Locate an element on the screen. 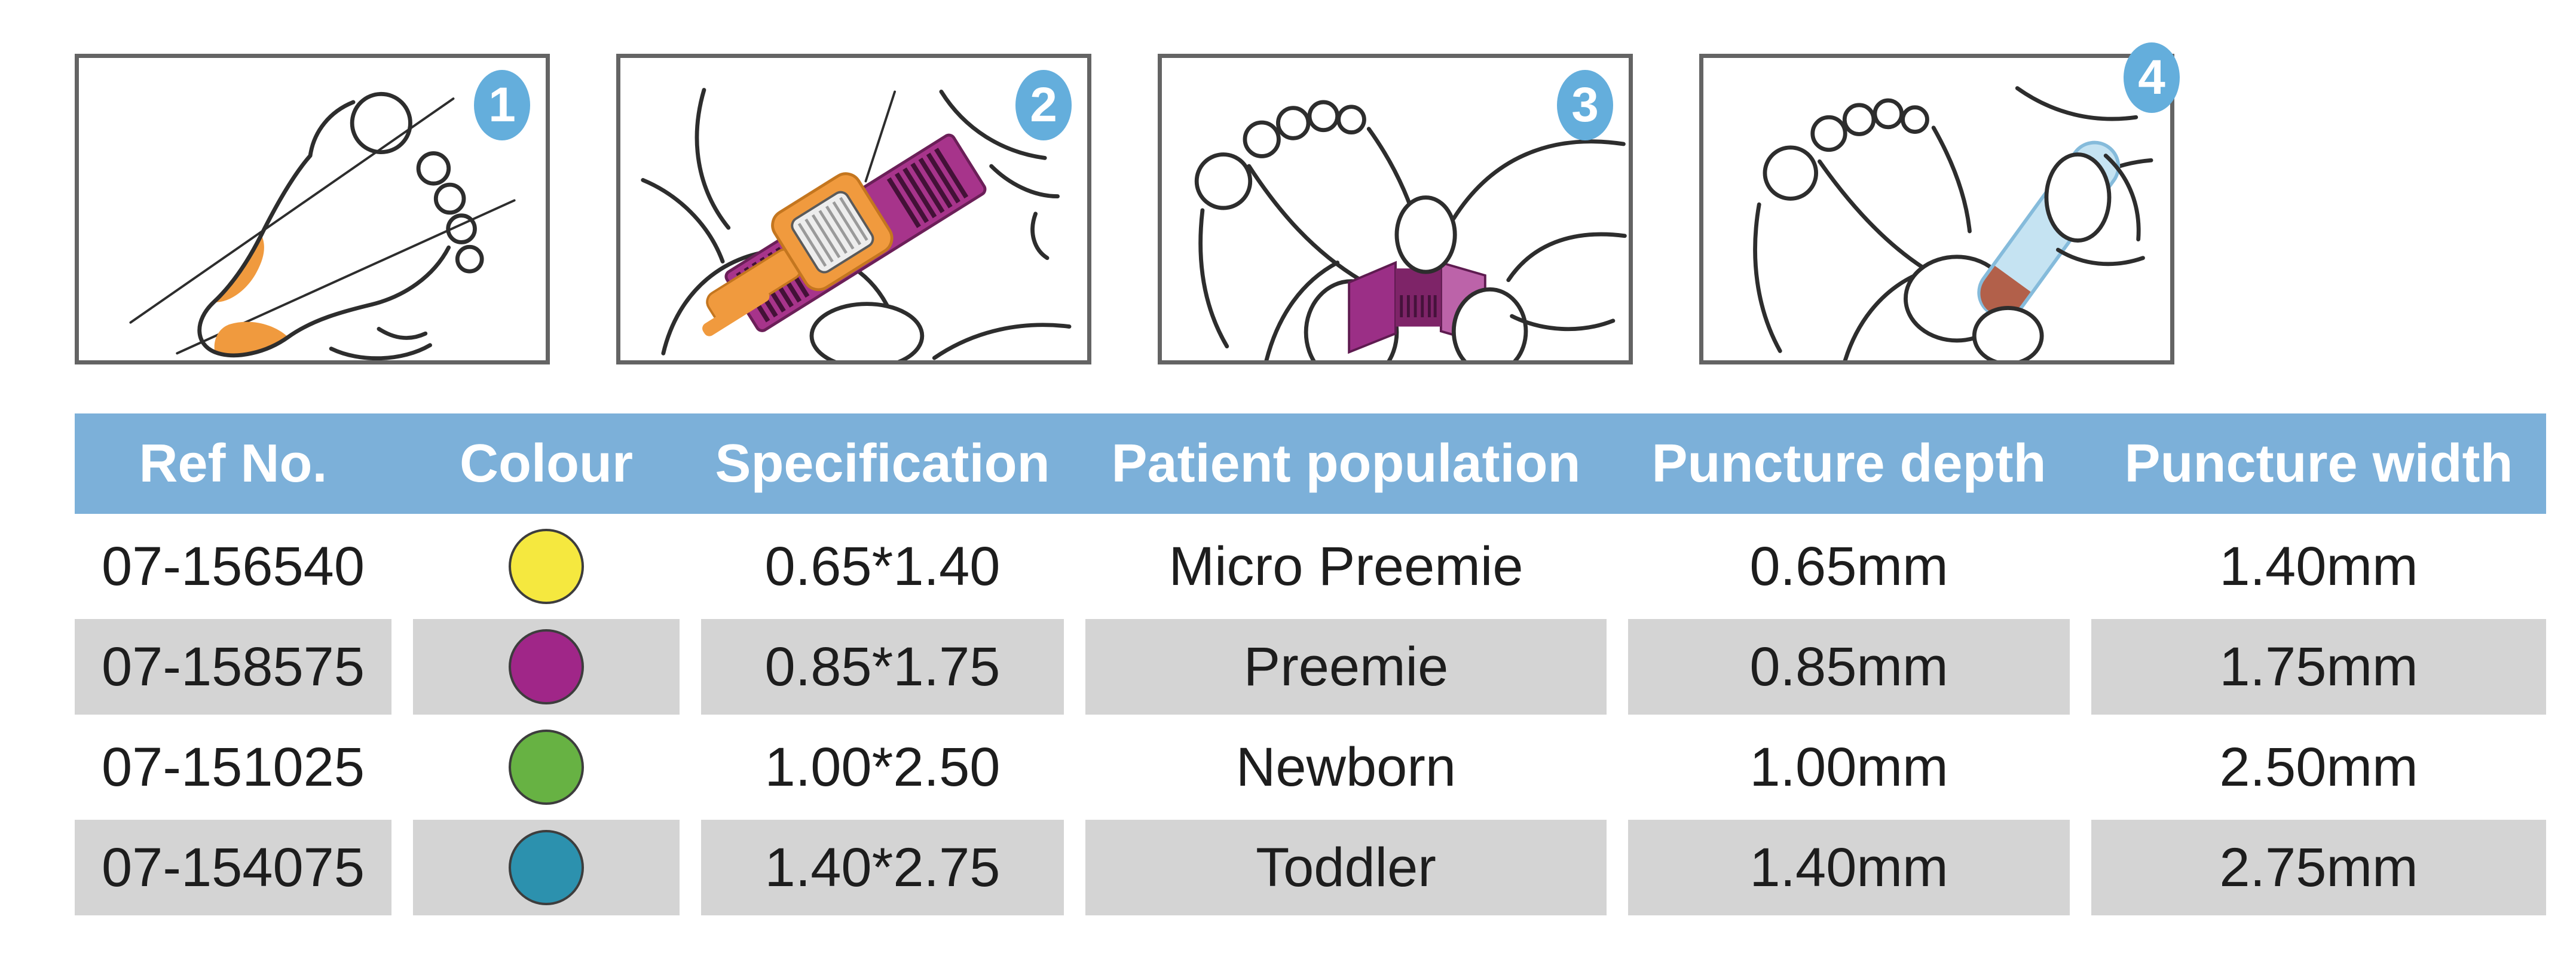 Image resolution: width=2576 pixels, height=956 pixels. instruction-step-2: 2 is located at coordinates (853, 209).